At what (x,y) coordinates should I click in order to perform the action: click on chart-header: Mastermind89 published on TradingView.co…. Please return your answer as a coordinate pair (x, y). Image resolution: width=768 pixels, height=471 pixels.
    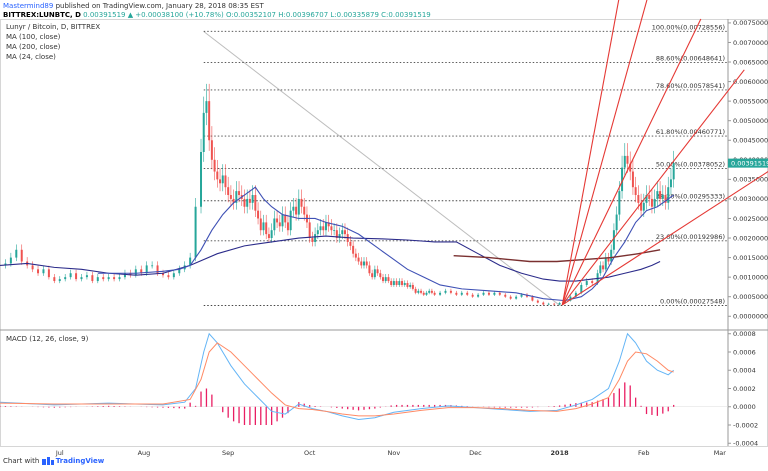
    Looking at the image, I should click on (283, 11).